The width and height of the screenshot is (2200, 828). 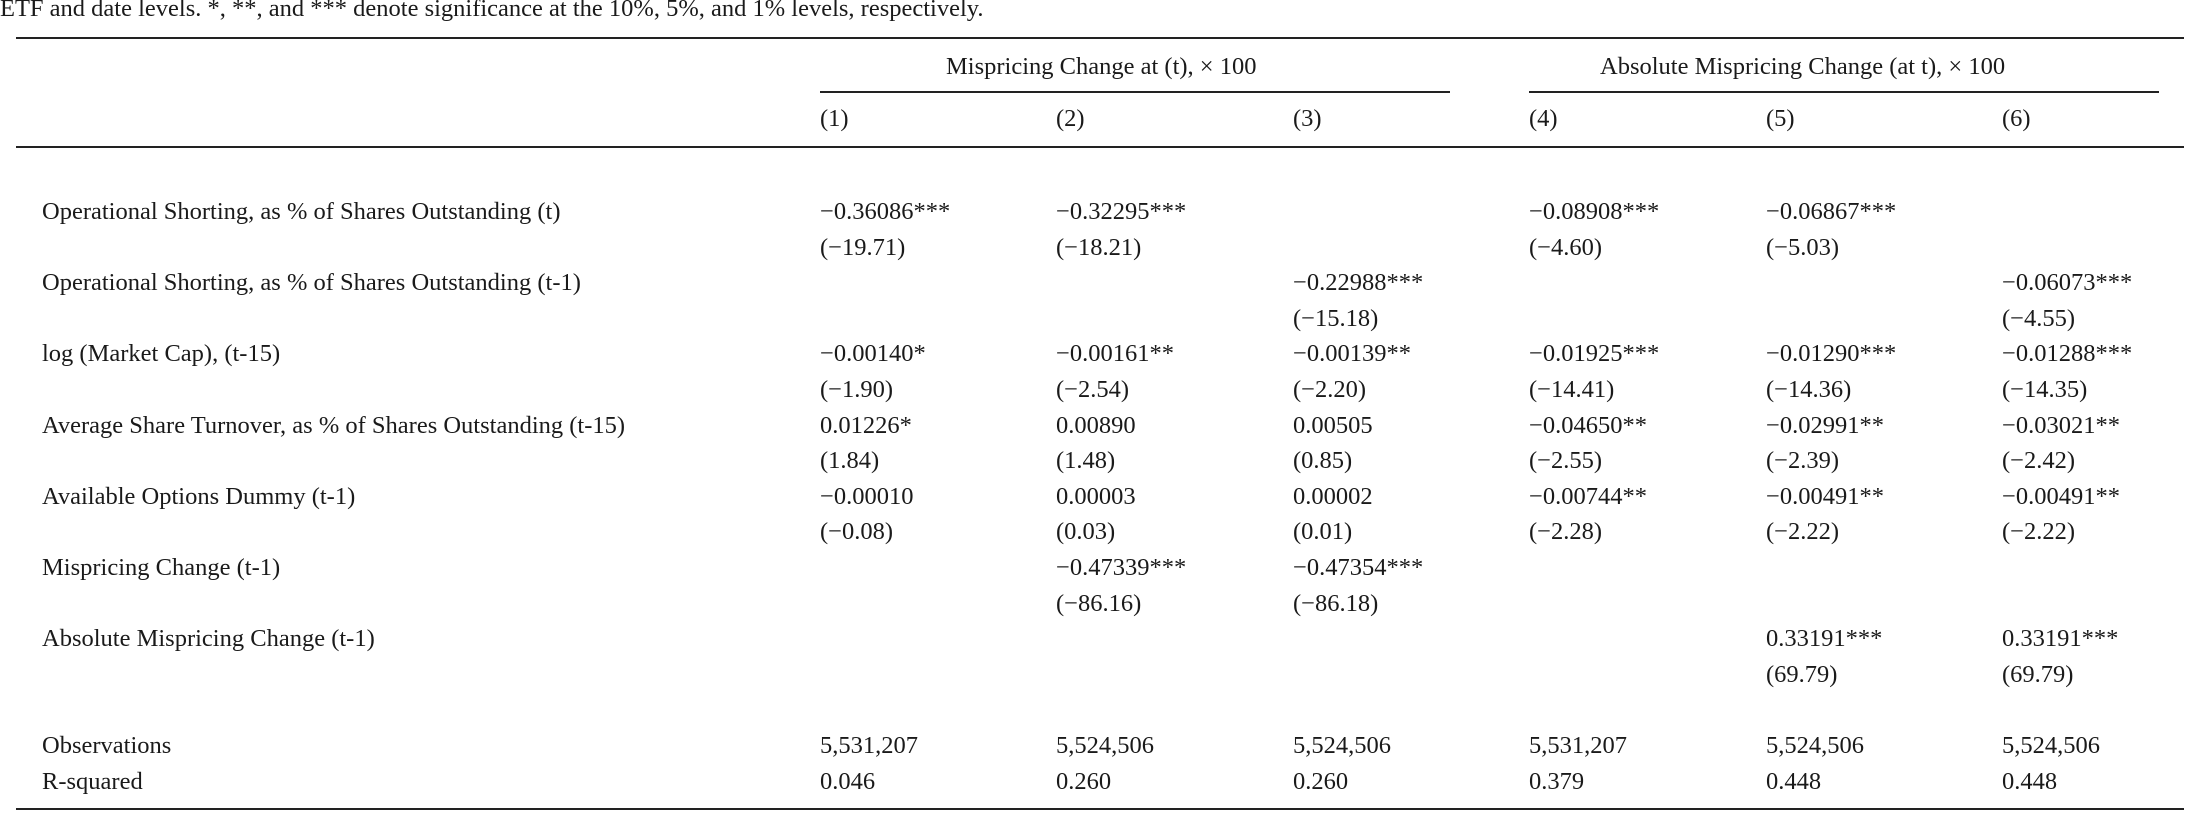 What do you see at coordinates (2067, 354) in the screenshot?
I see `coefficient-cell: −0.01288***` at bounding box center [2067, 354].